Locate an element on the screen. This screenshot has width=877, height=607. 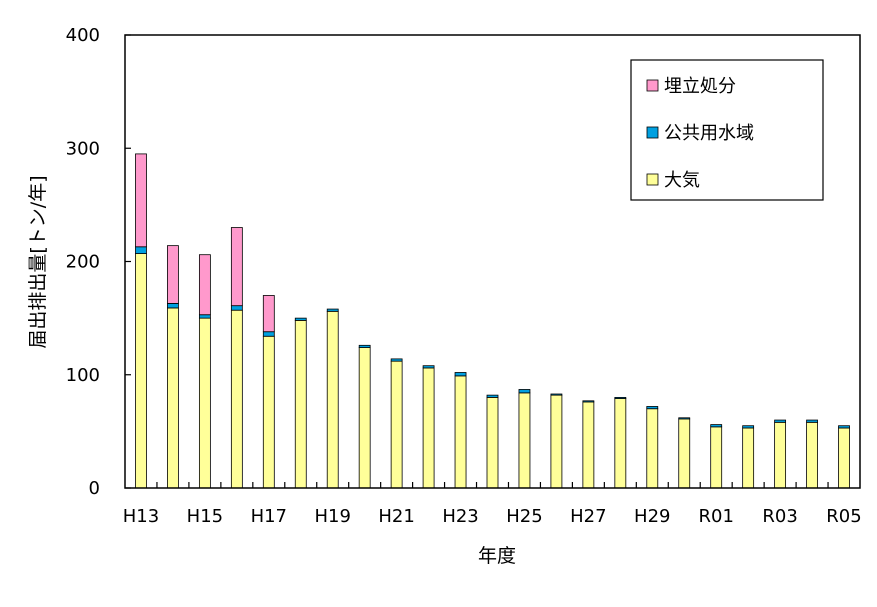
x-tick-label: H15 is located at coordinates (205, 516).